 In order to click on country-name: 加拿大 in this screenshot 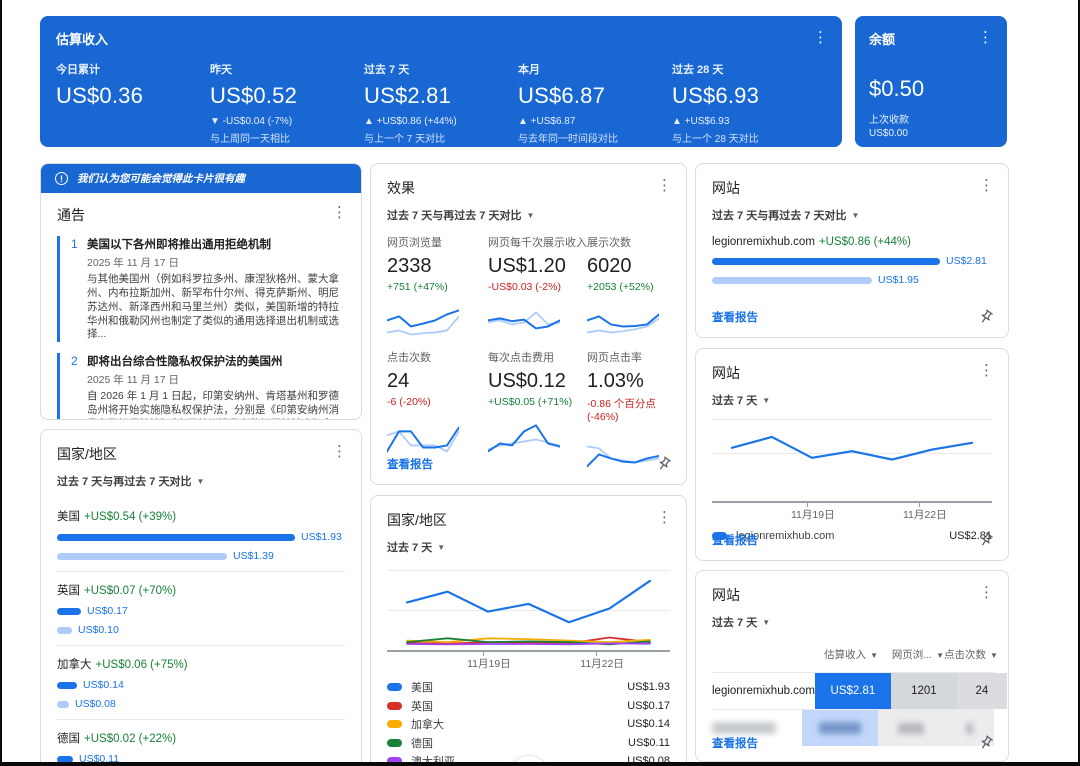, I will do `click(74, 665)`.